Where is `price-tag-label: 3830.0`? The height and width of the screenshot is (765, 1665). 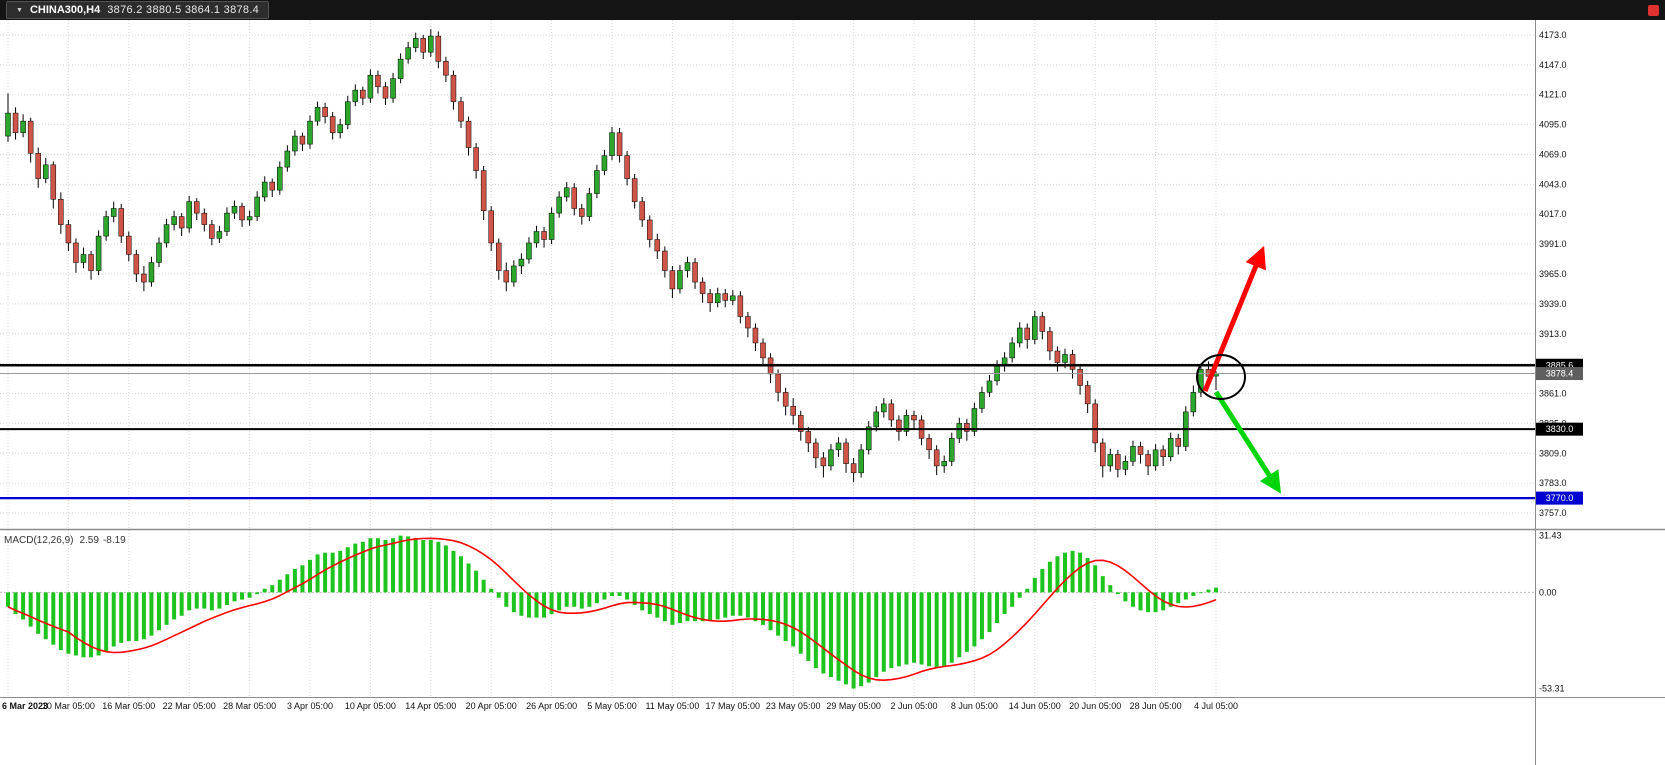
price-tag-label: 3830.0 is located at coordinates (1560, 429).